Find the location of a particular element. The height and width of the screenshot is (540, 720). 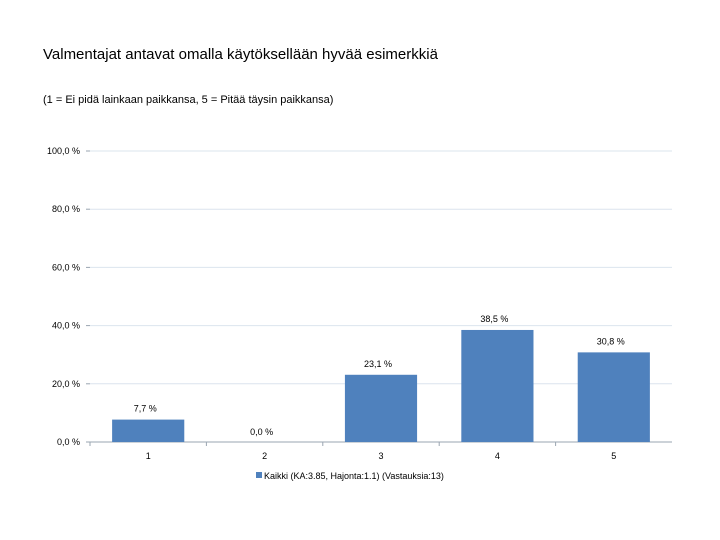

y-tick-label: 100,0 % is located at coordinates (63, 151).